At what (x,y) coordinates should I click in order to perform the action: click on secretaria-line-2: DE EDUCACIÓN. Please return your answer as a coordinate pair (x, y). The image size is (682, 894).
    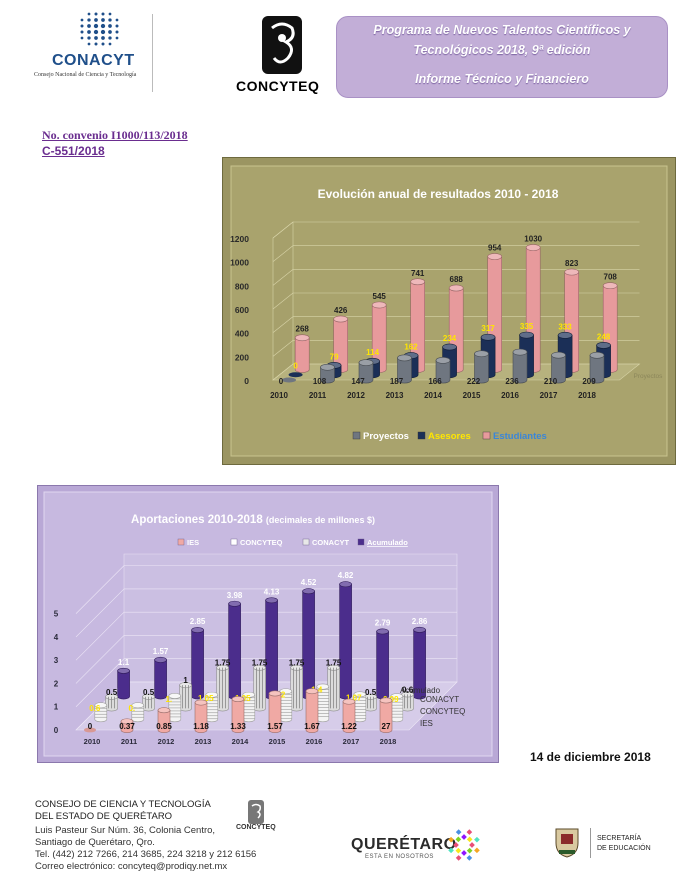
    Looking at the image, I should click on (624, 848).